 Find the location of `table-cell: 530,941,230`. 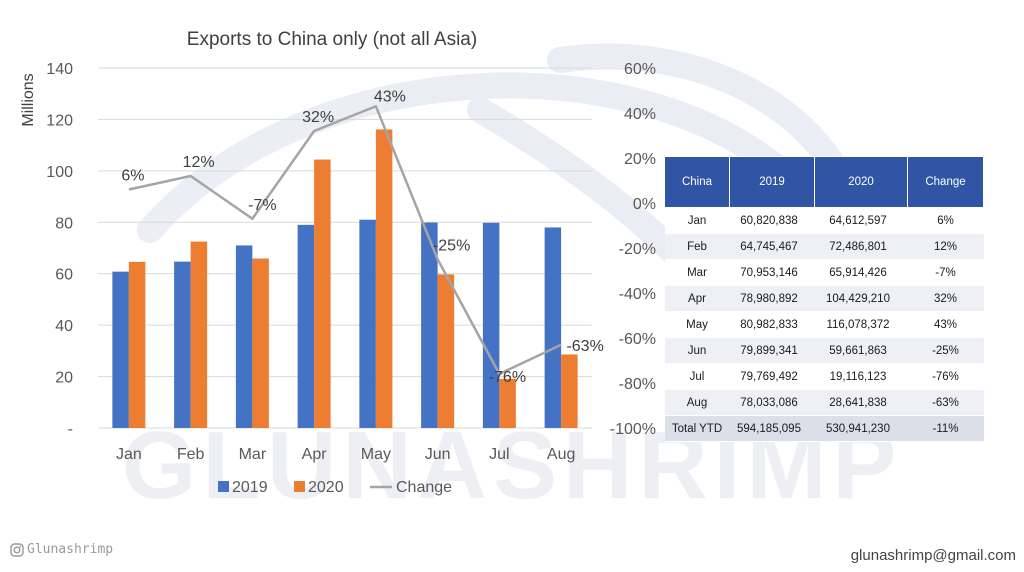

table-cell: 530,941,230 is located at coordinates (861, 428).